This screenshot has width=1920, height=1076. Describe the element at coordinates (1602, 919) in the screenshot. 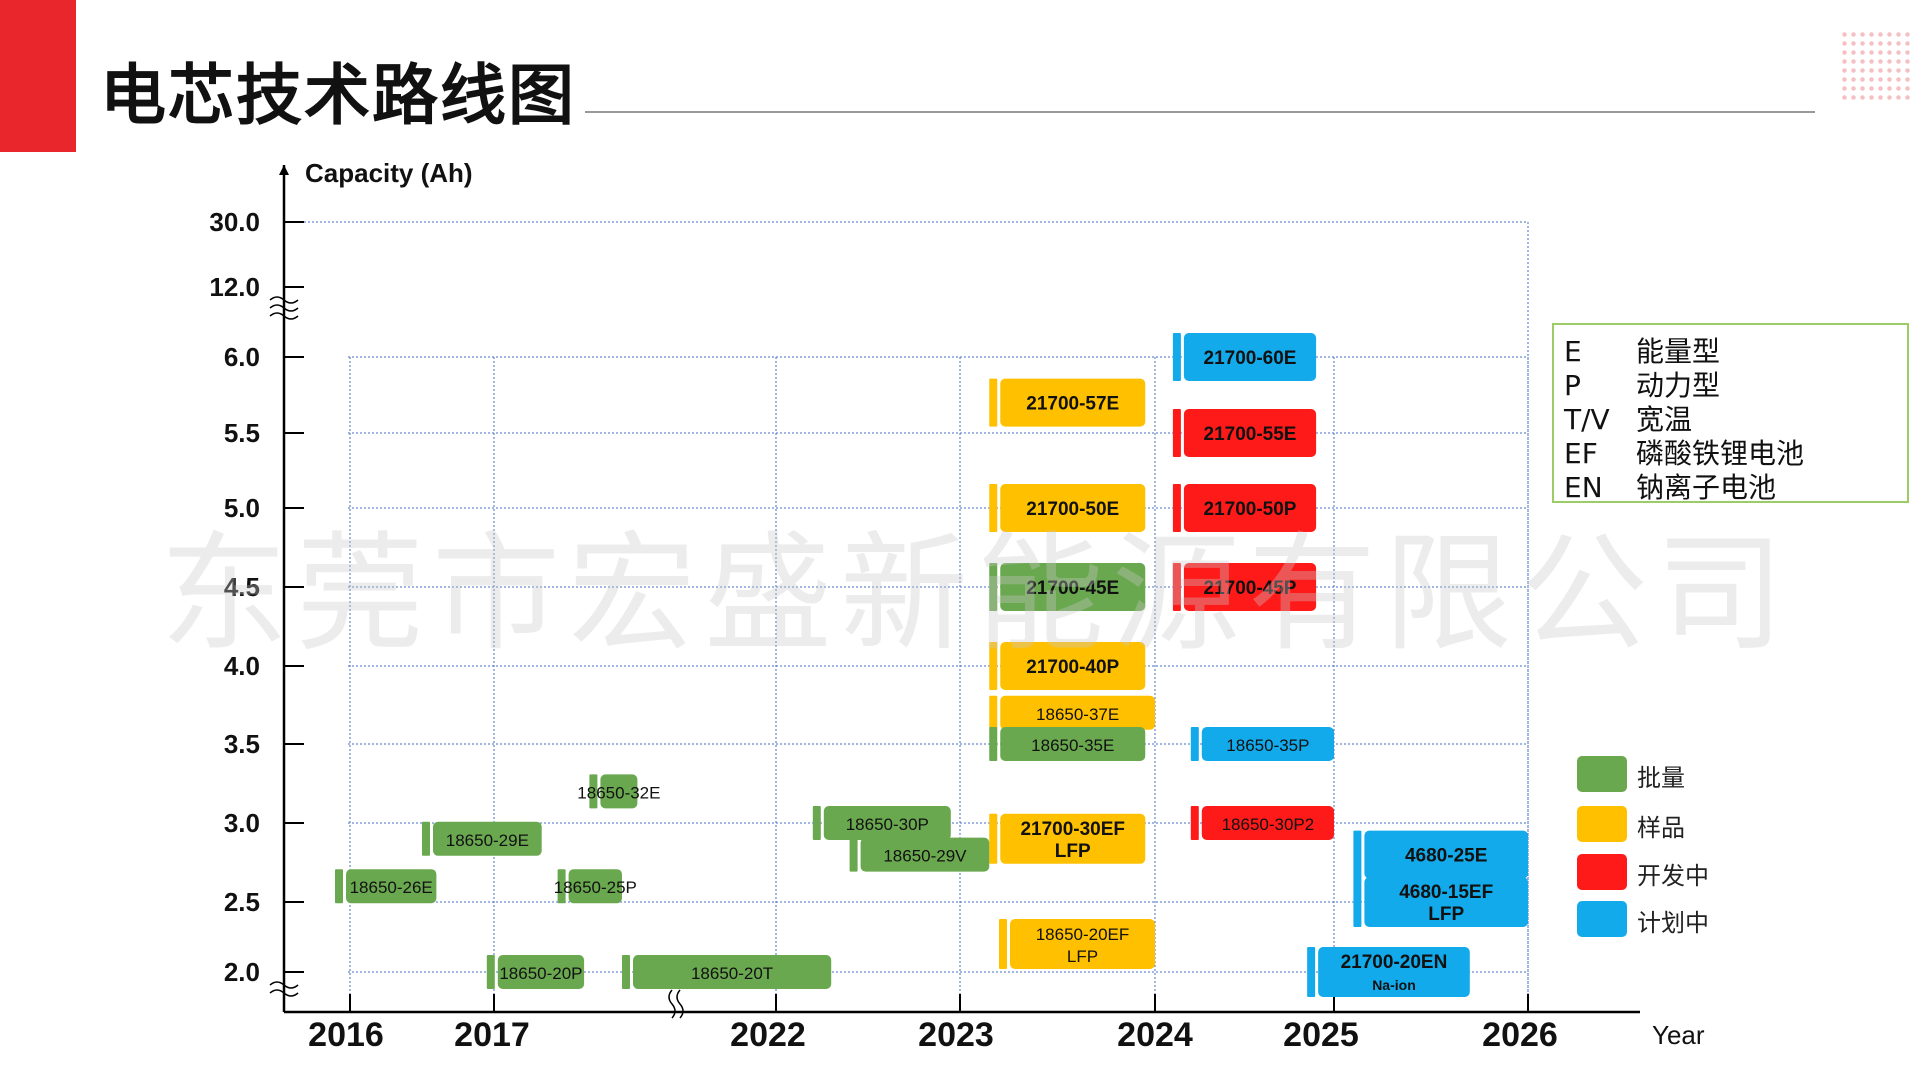

I see `status-swatch-plan` at that location.